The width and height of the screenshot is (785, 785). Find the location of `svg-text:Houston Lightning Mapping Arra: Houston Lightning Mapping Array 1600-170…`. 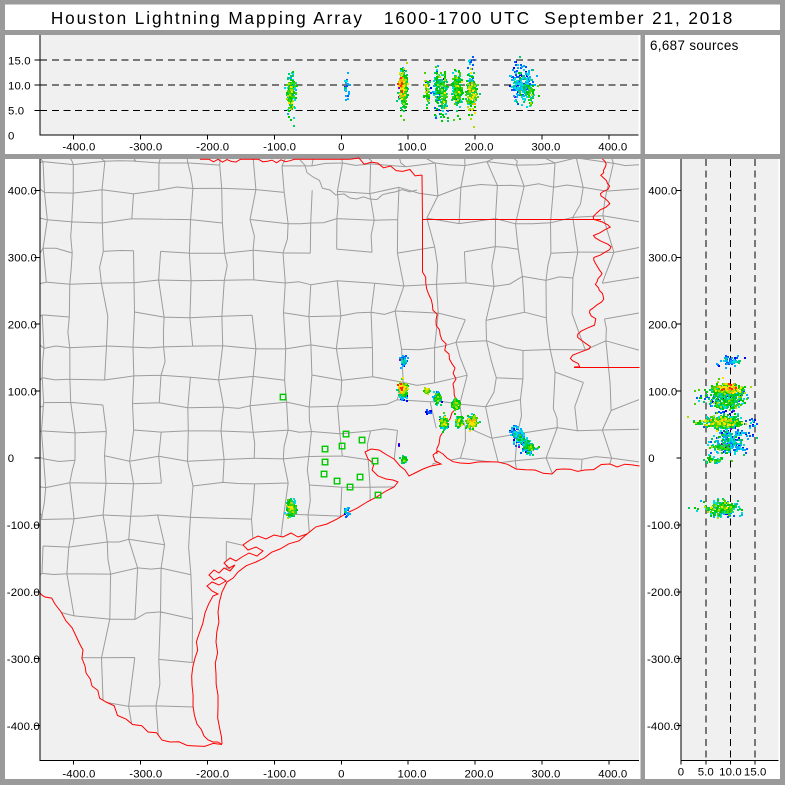

svg-text:Houston Lightning Mapping Arra: Houston Lightning Mapping Array 1600-170… is located at coordinates (392, 18).